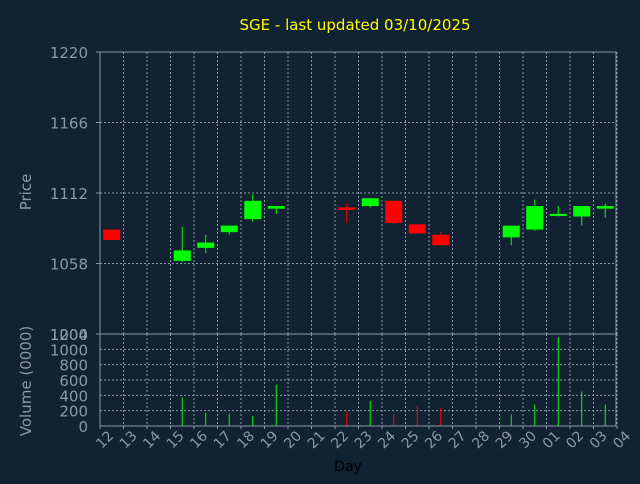 Image resolution: width=640 pixels, height=484 pixels. I want to click on x-tick-label: 25, so click(411, 440).